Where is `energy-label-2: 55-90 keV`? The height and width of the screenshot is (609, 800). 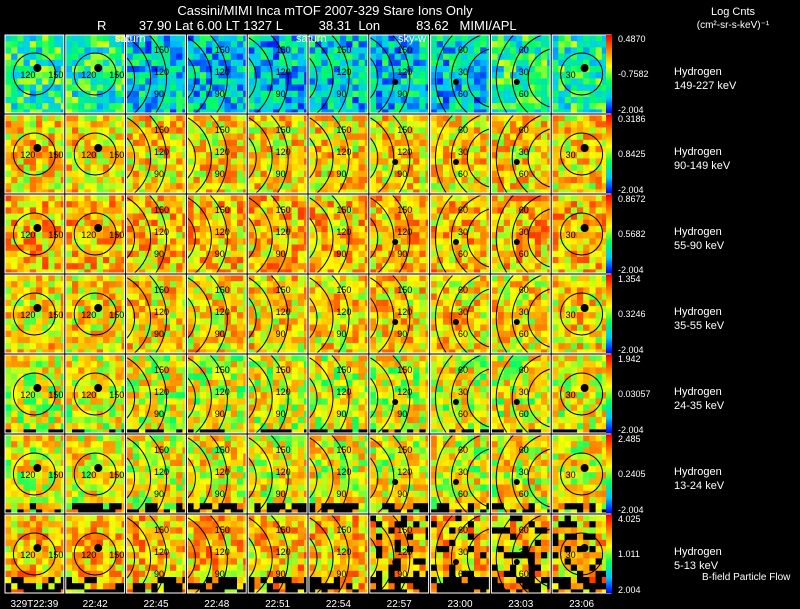
energy-label-2: 55-90 keV is located at coordinates (699, 246).